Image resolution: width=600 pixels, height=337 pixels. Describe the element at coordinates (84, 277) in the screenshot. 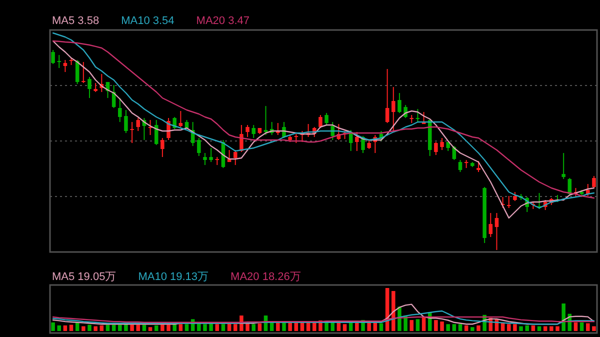

I see `text: MA5 19.05万` at that location.